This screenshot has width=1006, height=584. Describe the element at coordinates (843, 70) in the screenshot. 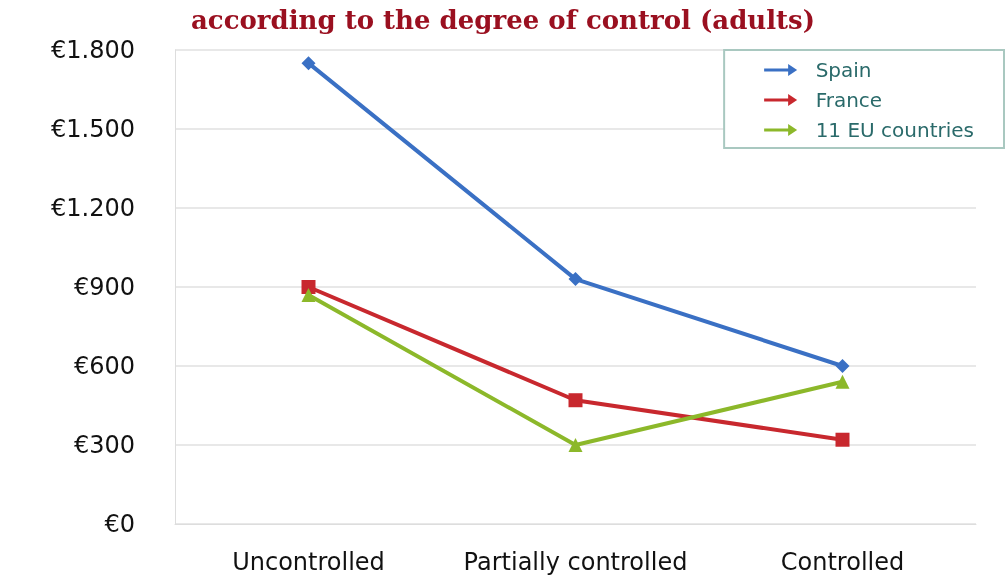

I see `legend-label: Spain` at that location.